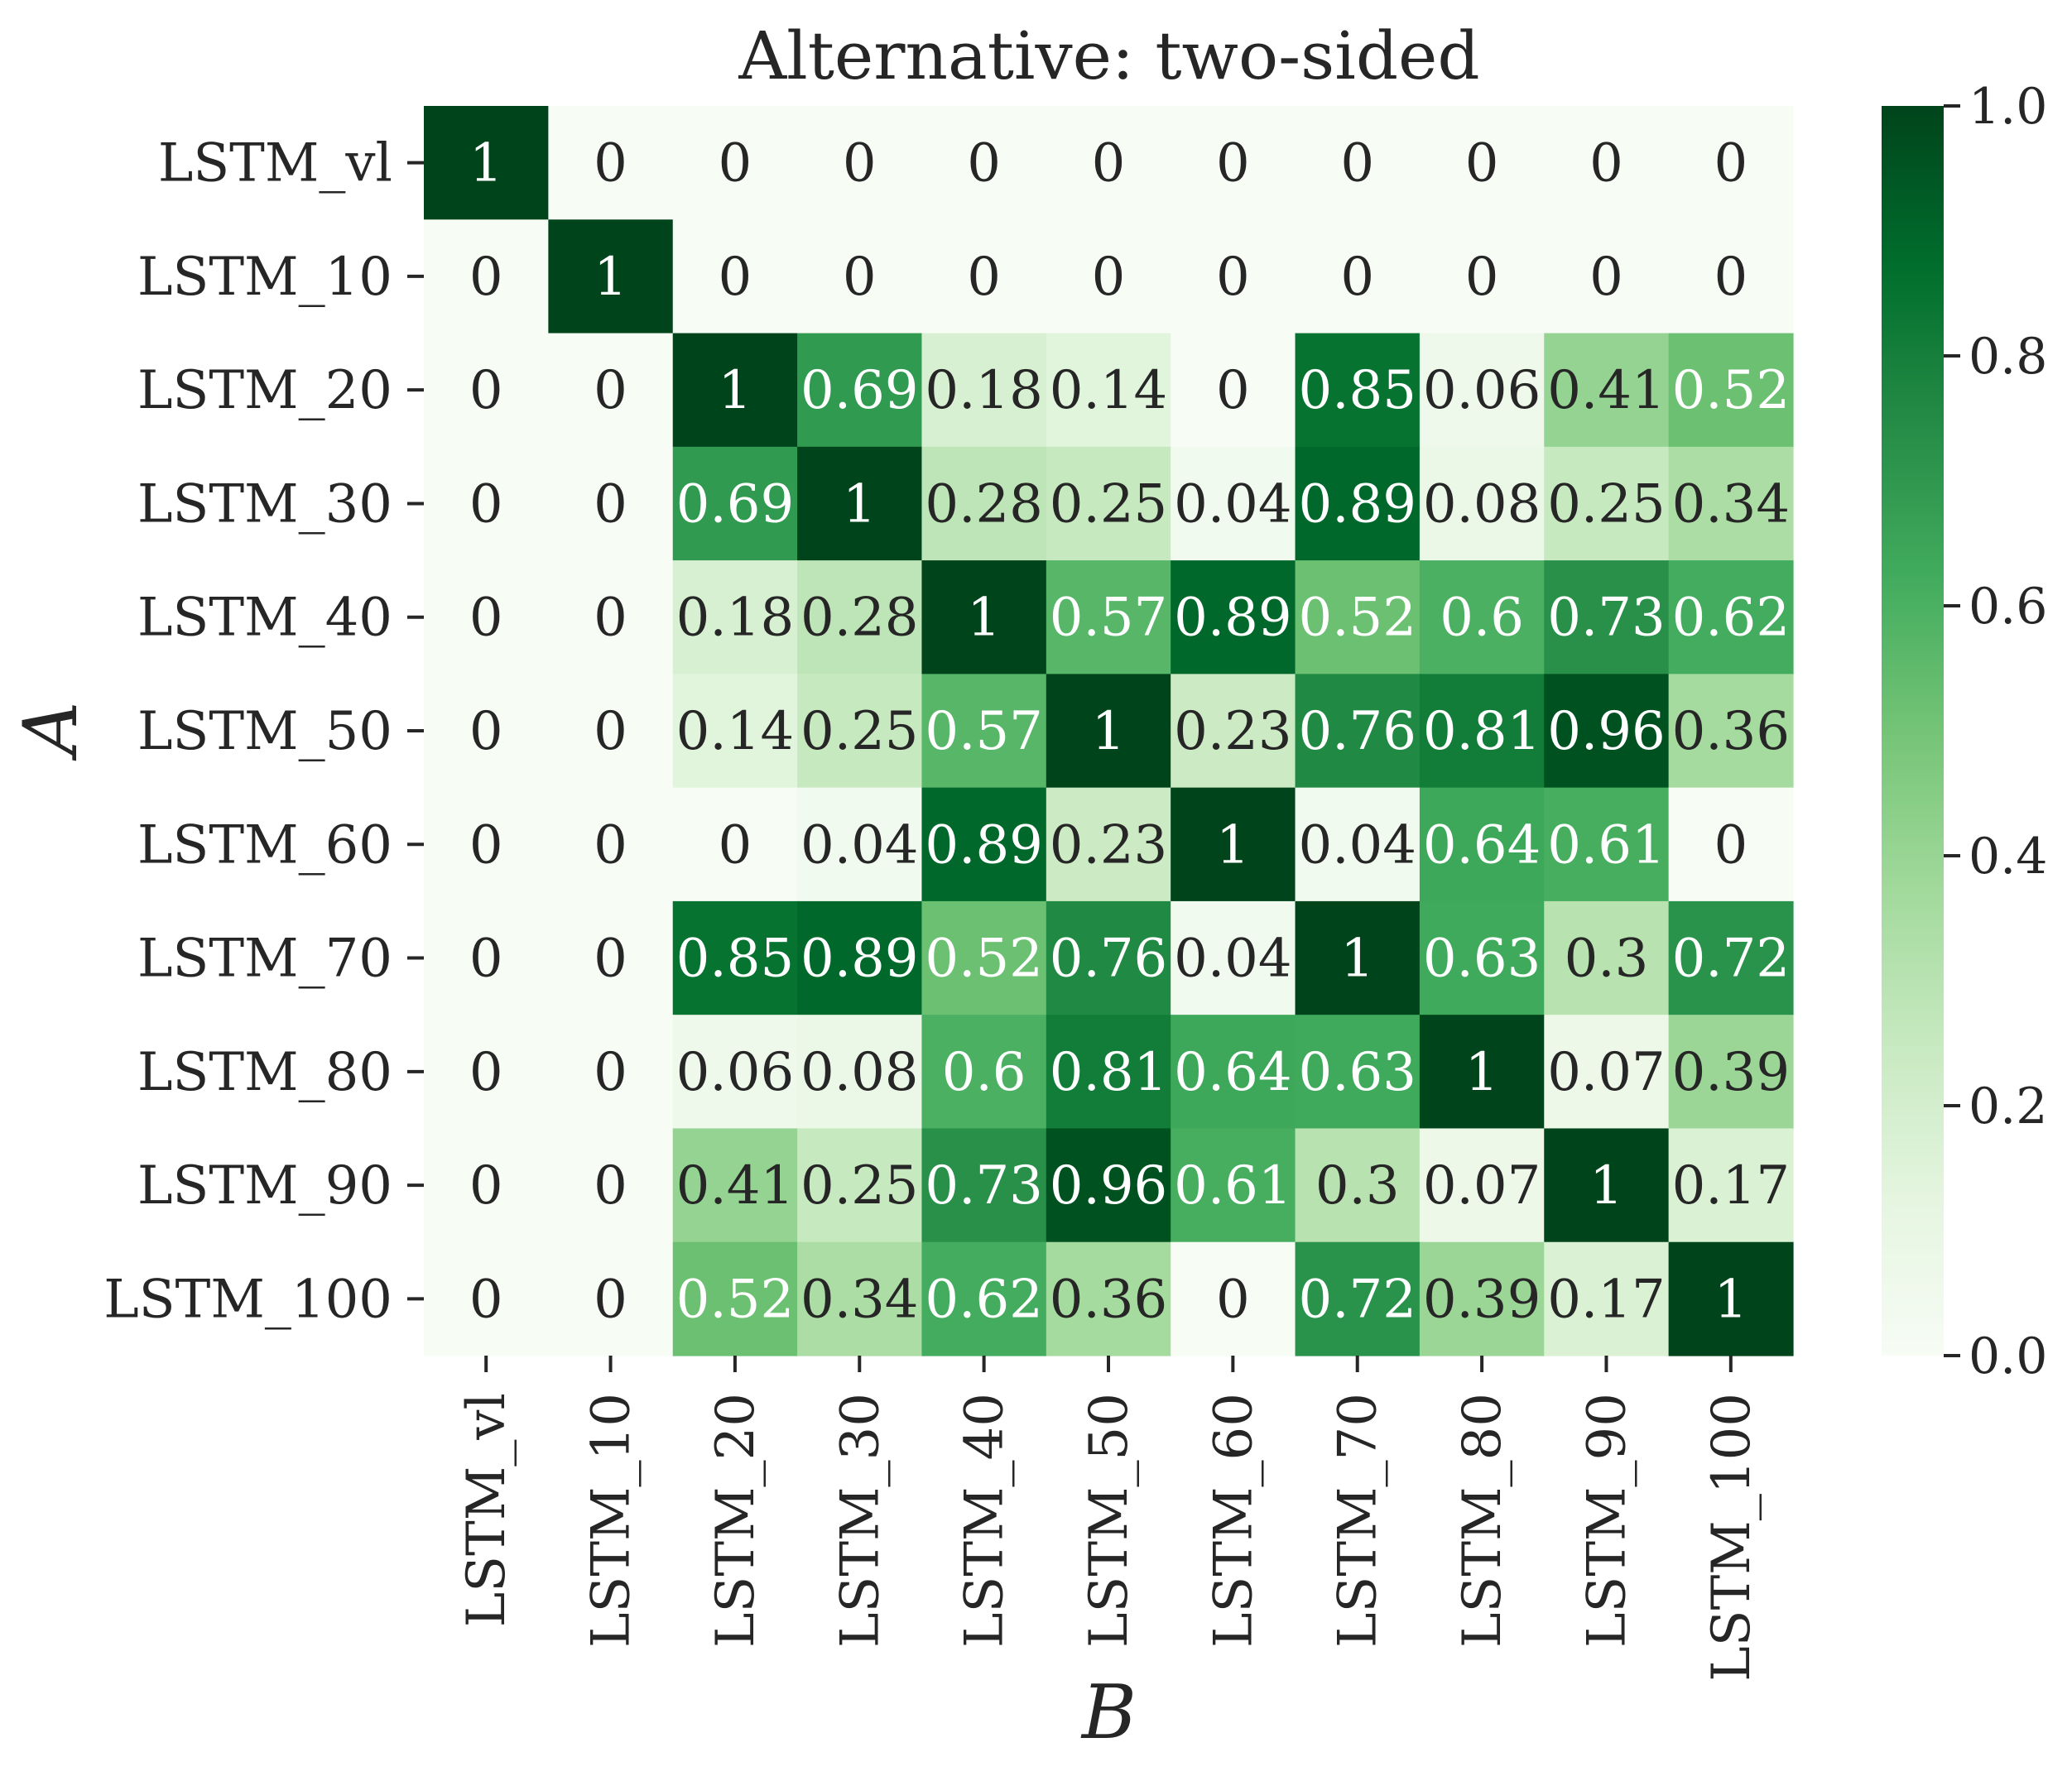  I want to click on cell-value-label: 0.81, so click(1482, 731).